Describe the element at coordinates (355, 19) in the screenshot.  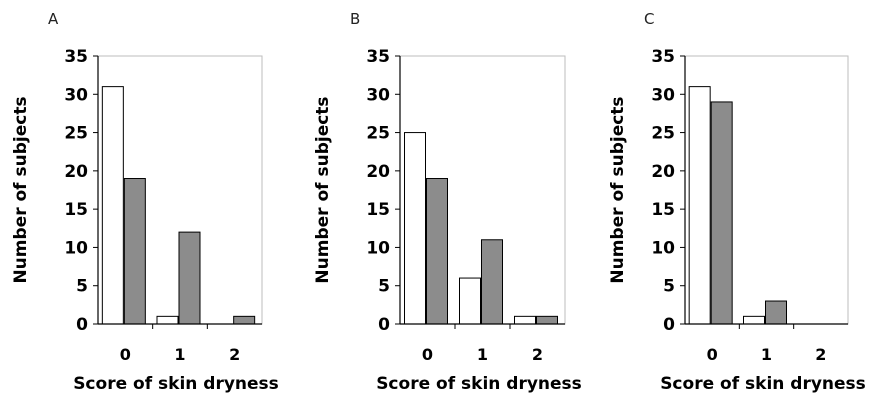
I see `panel-label: B` at that location.